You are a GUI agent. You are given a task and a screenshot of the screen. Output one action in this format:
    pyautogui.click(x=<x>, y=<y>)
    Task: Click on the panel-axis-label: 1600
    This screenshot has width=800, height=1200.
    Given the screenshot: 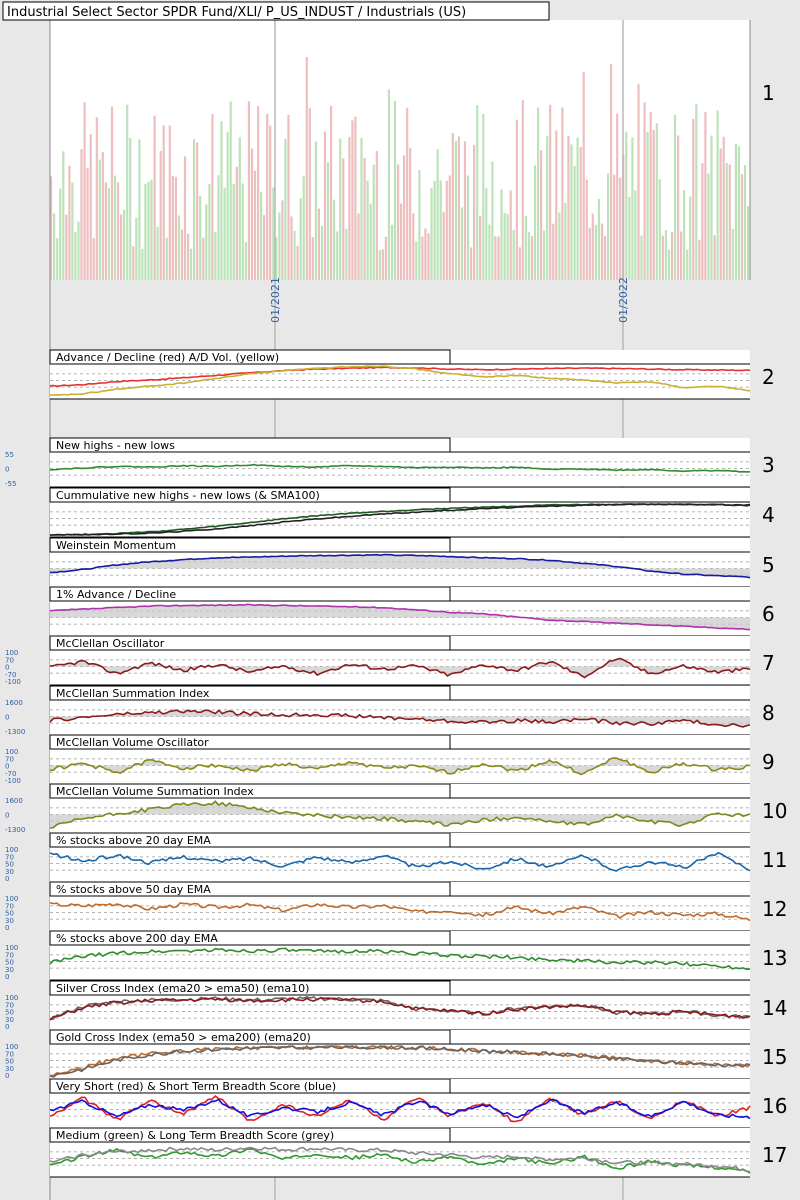 What is the action you would take?
    pyautogui.click(x=14, y=703)
    